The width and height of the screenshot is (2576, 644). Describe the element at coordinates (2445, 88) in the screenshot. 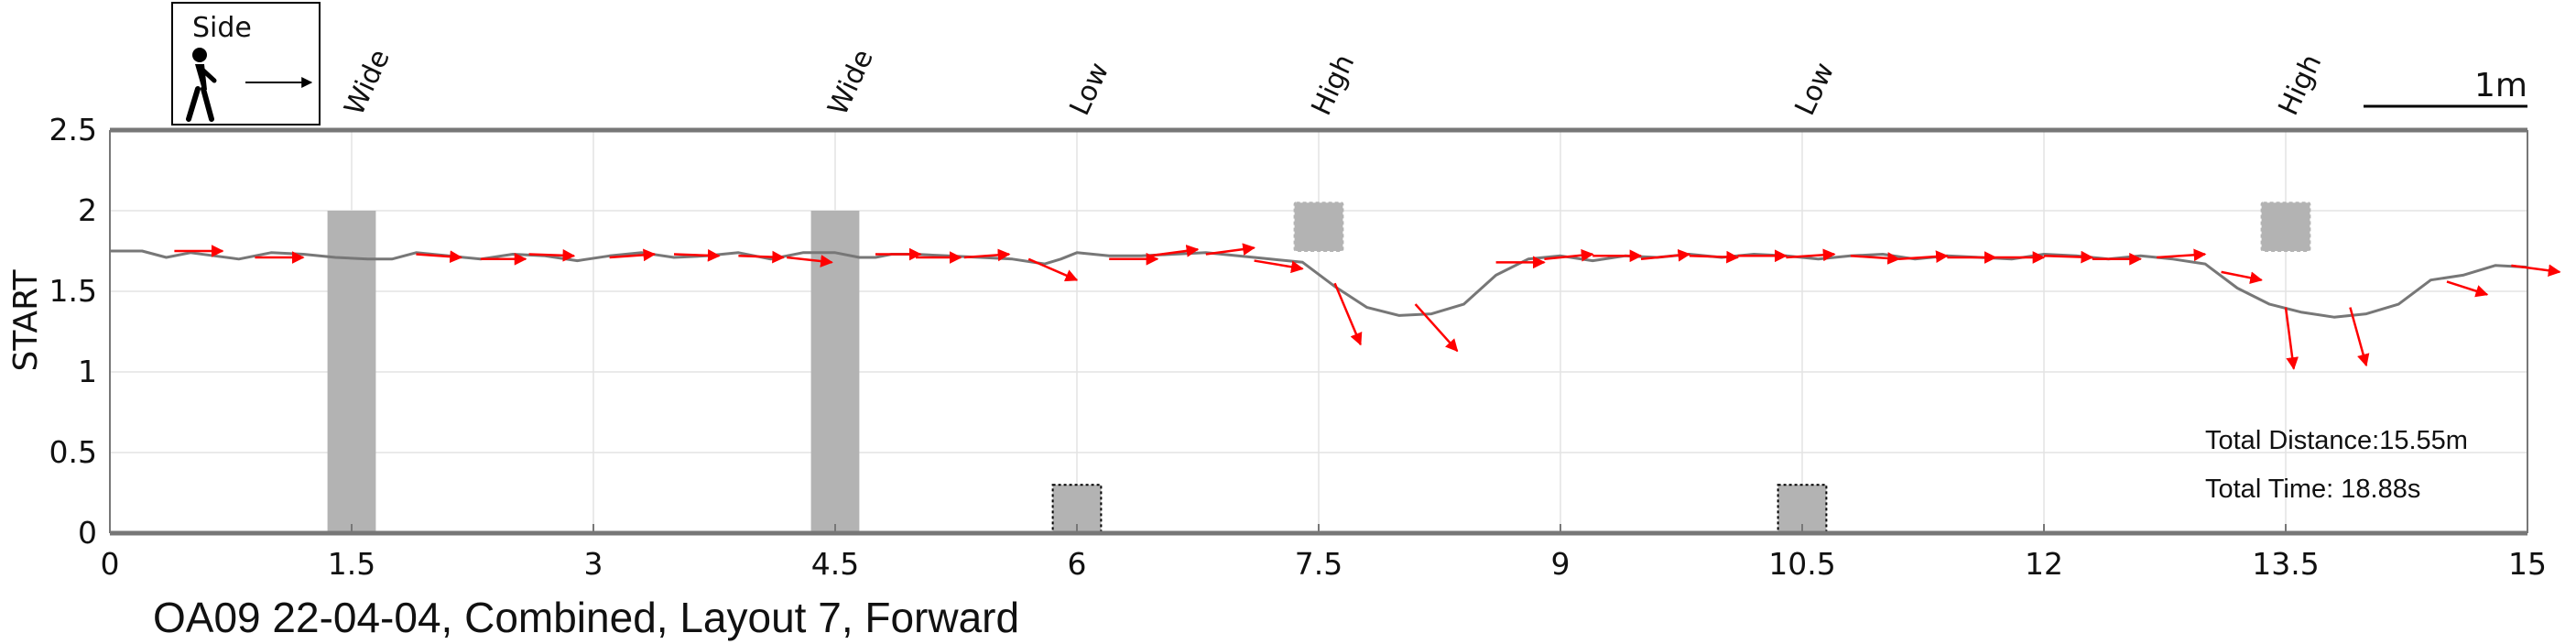

I see `scale-bar: 1m` at that location.